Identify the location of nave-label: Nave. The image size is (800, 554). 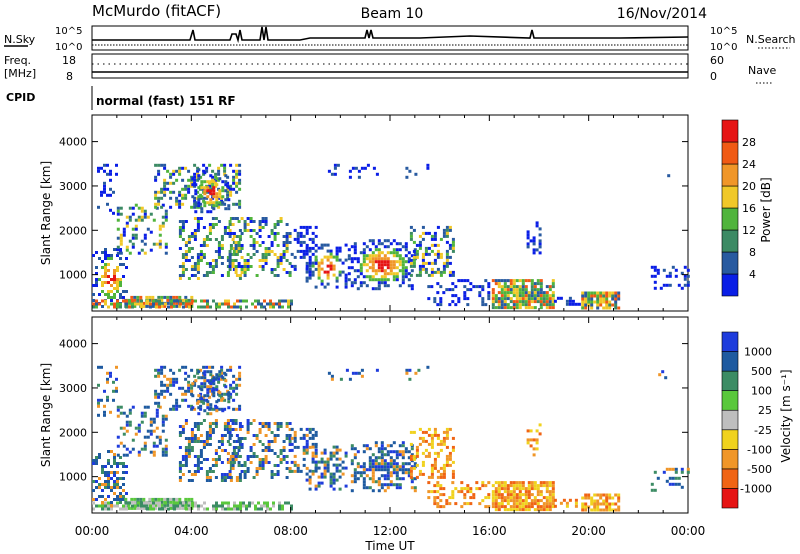
(762, 70).